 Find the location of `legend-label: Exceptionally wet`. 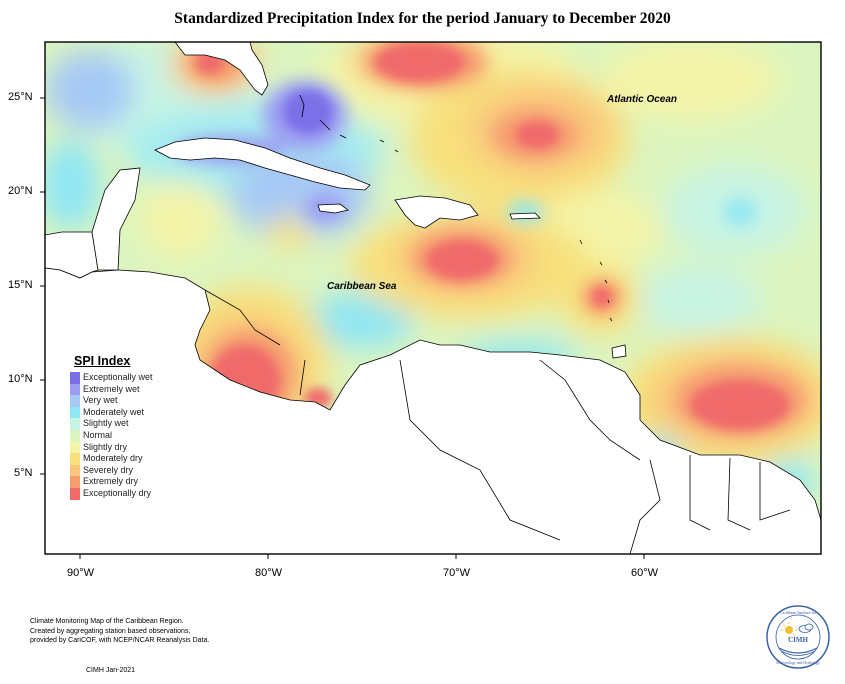

legend-label: Exceptionally wet is located at coordinates (118, 377).